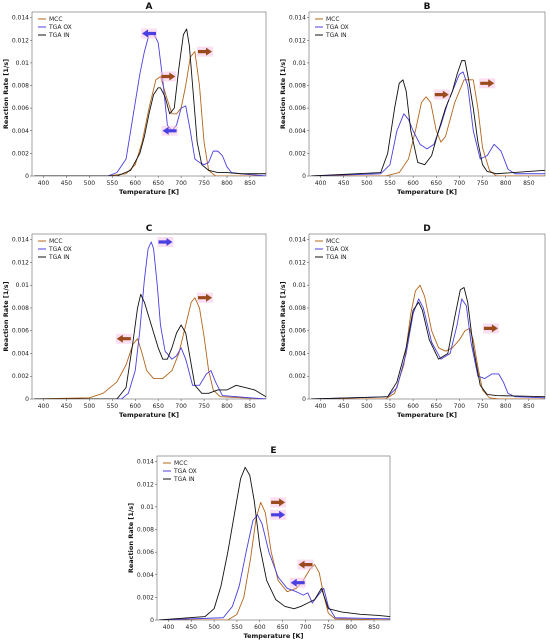  I want to click on panel-title: A, so click(149, 7).